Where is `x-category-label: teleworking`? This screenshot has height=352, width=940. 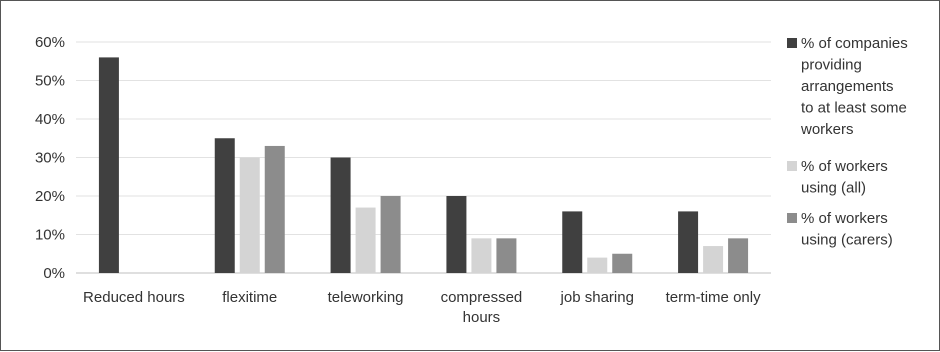
x-category-label: teleworking is located at coordinates (366, 297).